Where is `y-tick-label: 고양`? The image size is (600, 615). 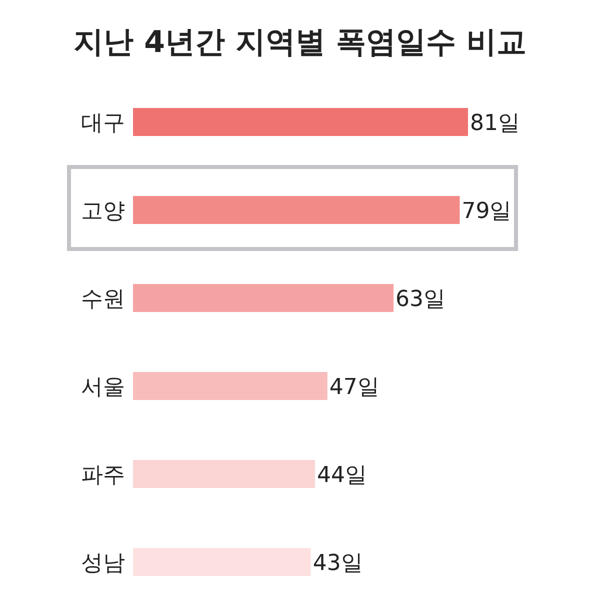
y-tick-label: 고양 is located at coordinates (103, 211).